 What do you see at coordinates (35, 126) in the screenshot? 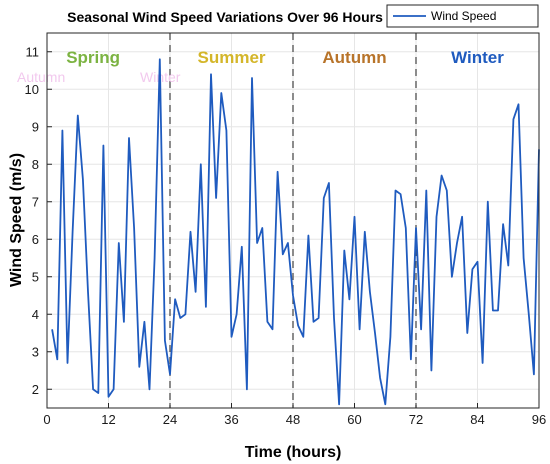
I see `y-tick-label: 9` at bounding box center [35, 126].